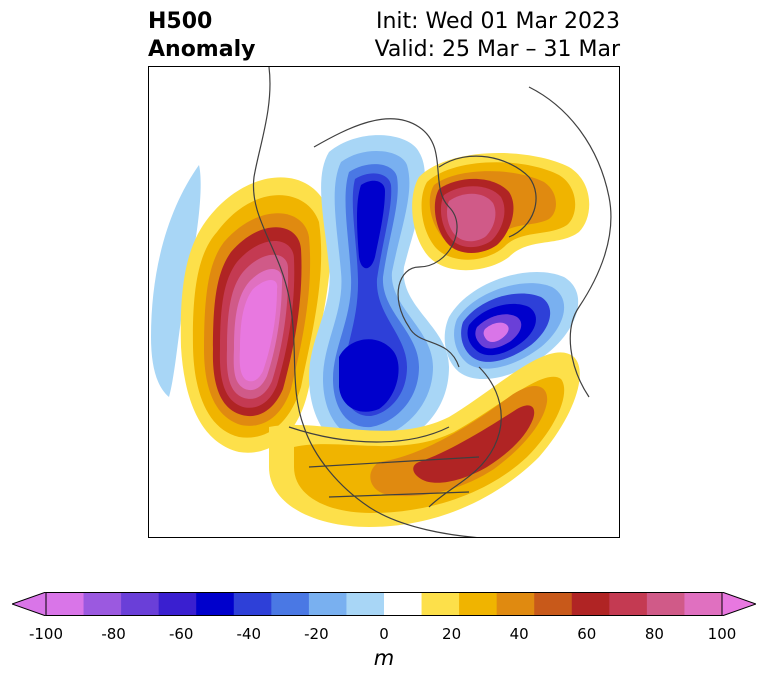  Describe the element at coordinates (255, 315) in the screenshot. I see `west-coast-ridge` at that location.